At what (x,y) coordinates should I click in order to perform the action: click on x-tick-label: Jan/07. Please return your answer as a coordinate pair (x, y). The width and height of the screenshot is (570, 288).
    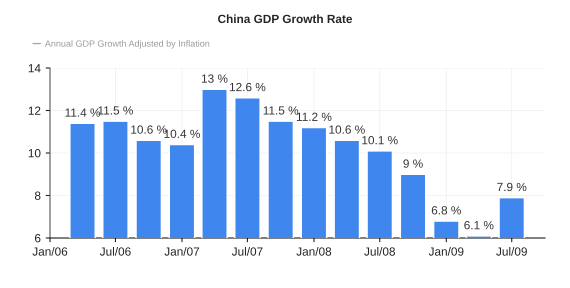
    Looking at the image, I should click on (182, 251).